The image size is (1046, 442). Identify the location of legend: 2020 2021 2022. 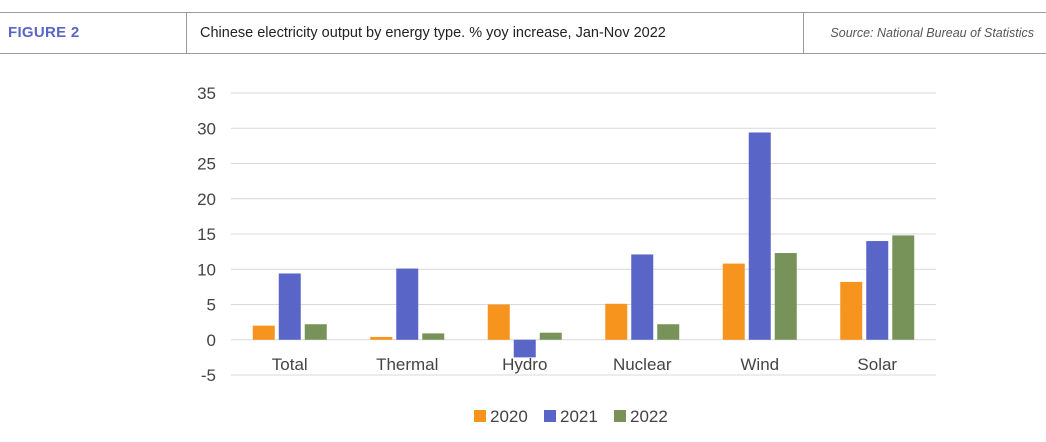
(571, 416).